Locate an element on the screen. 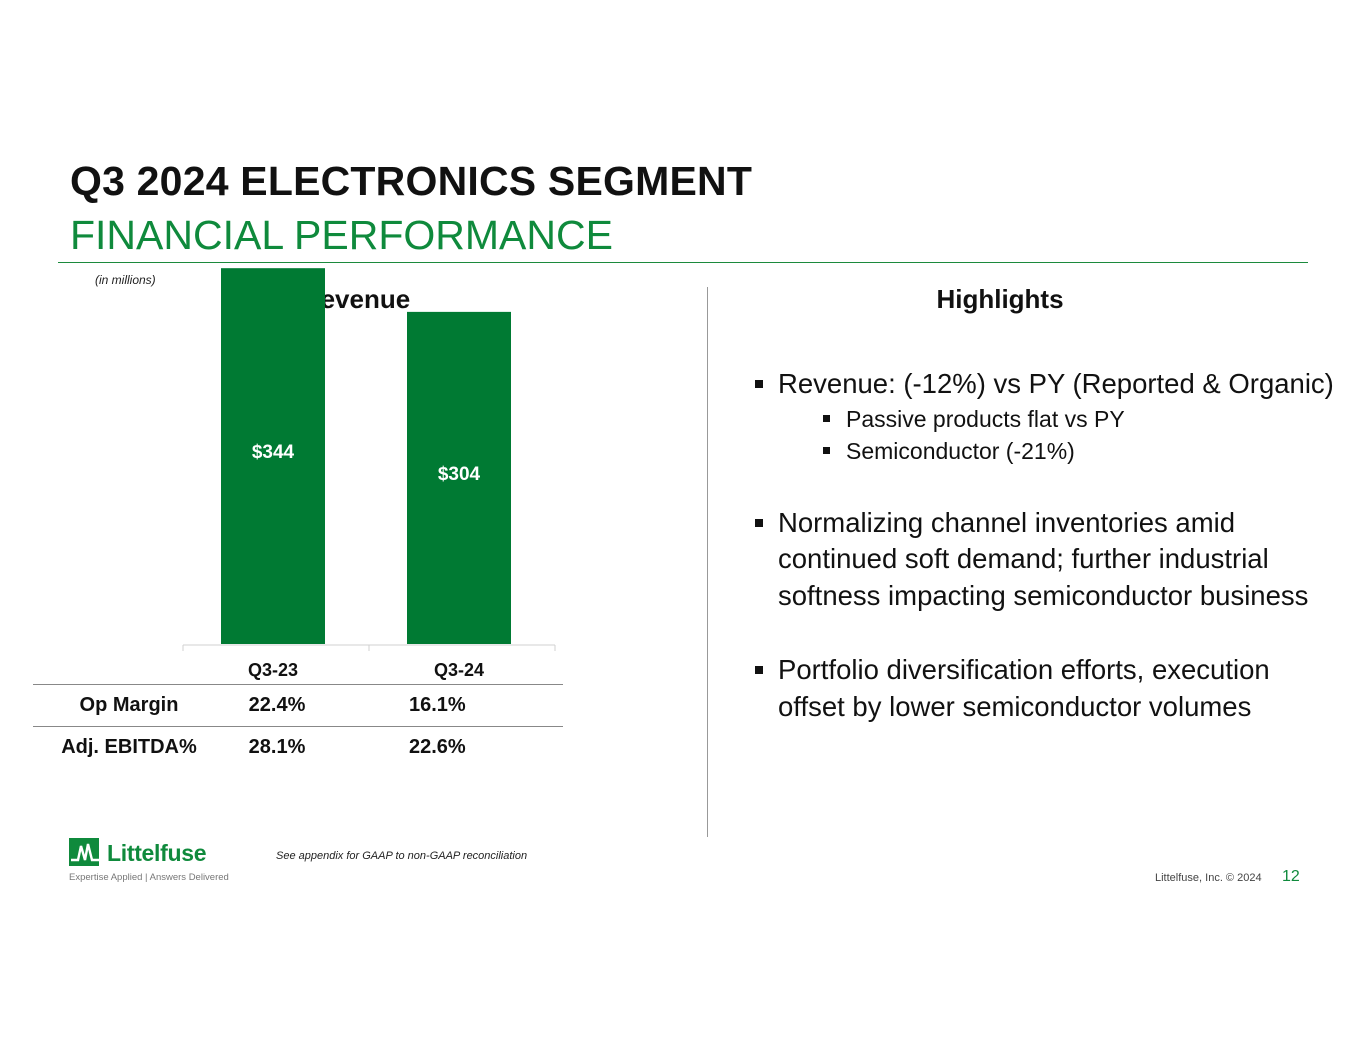  copyright: Littelfuse, Inc. © 2024 is located at coordinates (1208, 878).